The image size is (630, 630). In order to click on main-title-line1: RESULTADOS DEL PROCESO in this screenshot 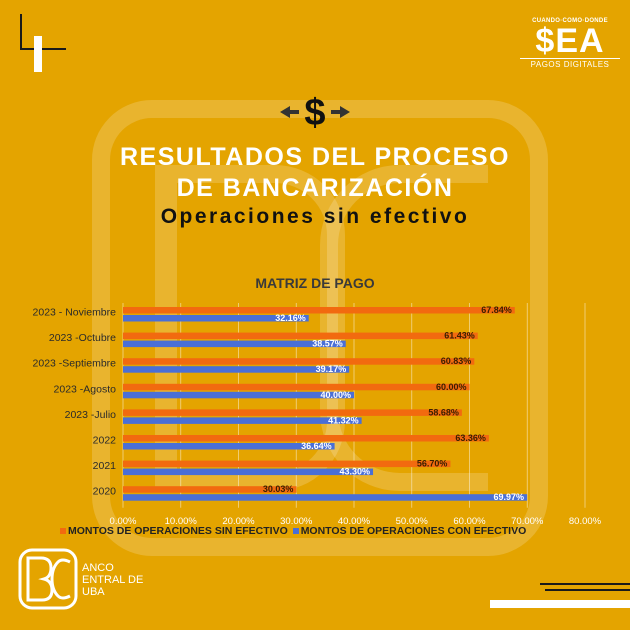, I will do `click(315, 157)`.